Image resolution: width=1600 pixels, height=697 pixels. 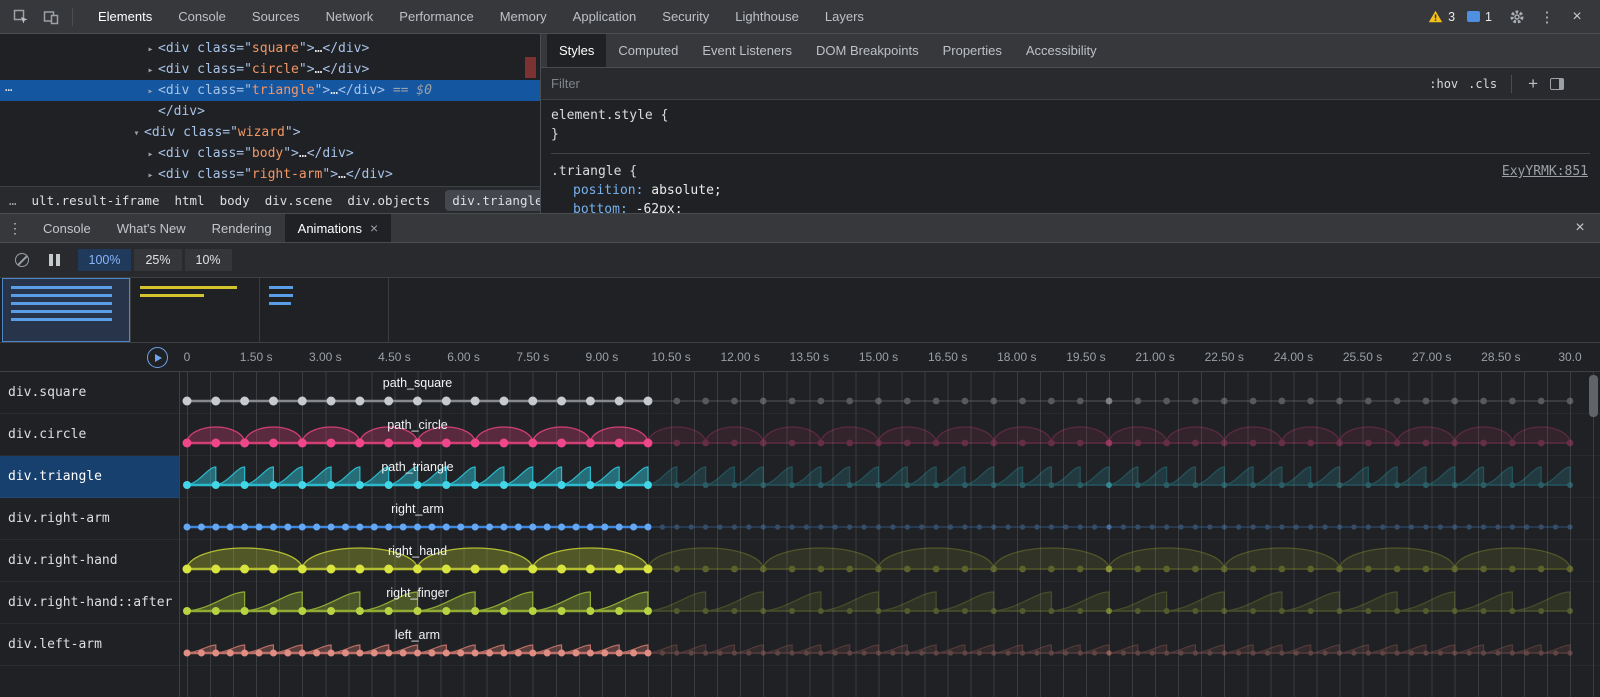 I want to click on device-toolbar-icon, so click(x=51, y=17).